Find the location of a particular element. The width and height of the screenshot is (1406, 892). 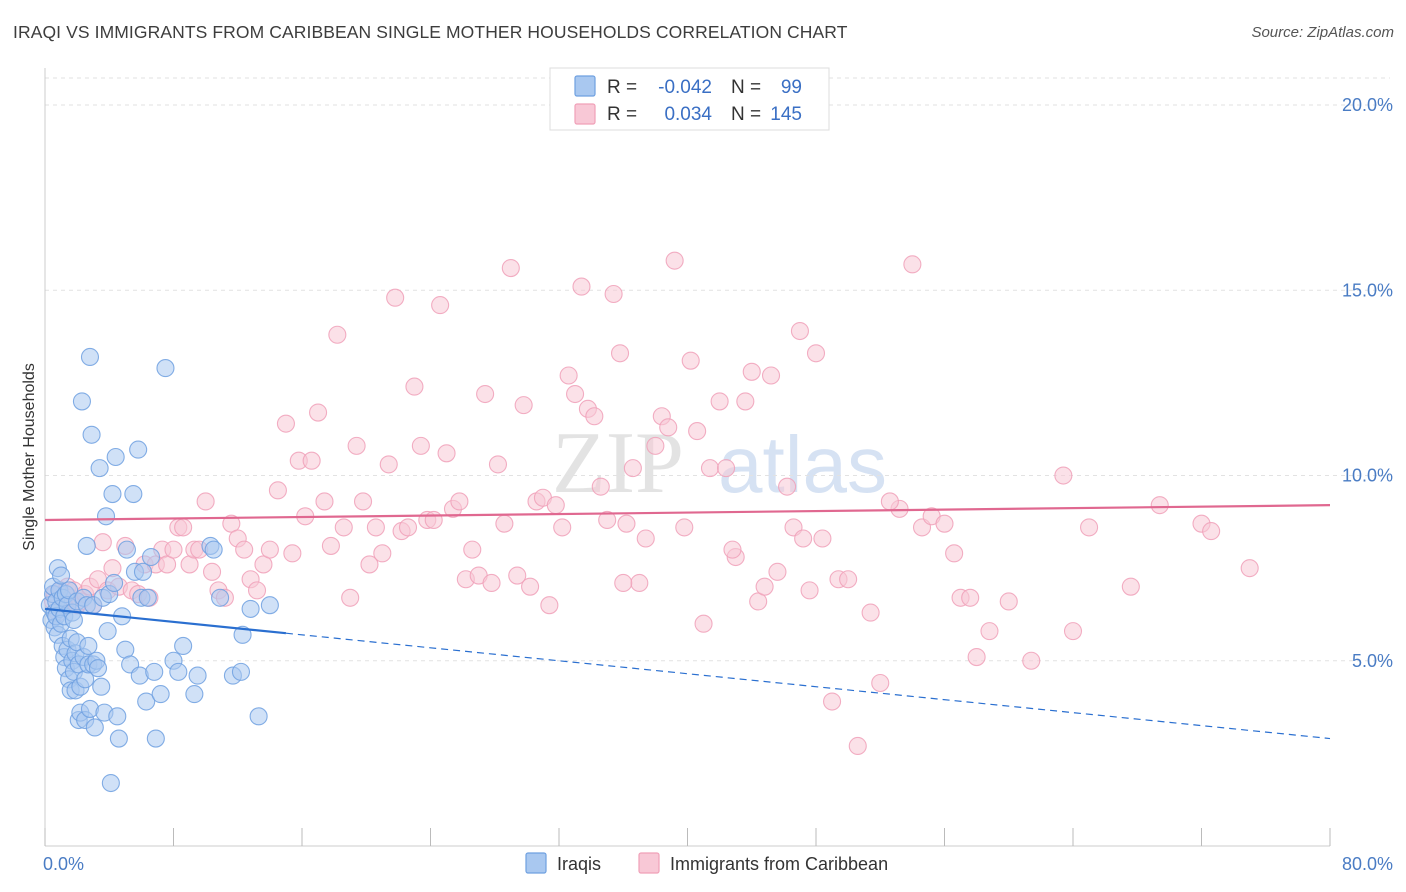

series-legend: Iraqis Immigrants from Caribbean is located at coordinates (706, 863).